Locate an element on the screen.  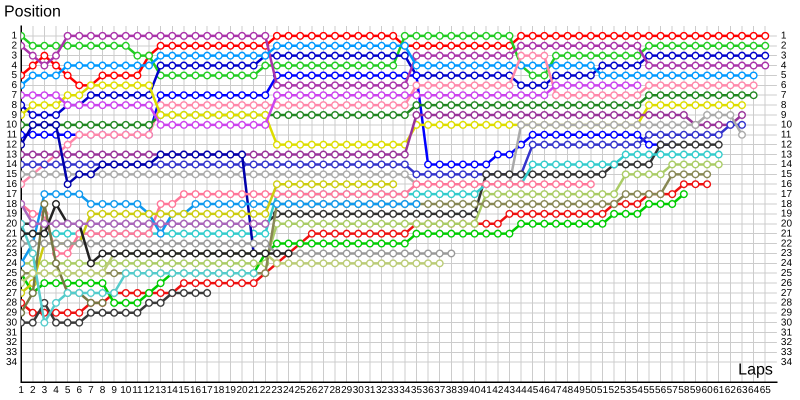
x-tick-label: 7 is located at coordinates (91, 390).